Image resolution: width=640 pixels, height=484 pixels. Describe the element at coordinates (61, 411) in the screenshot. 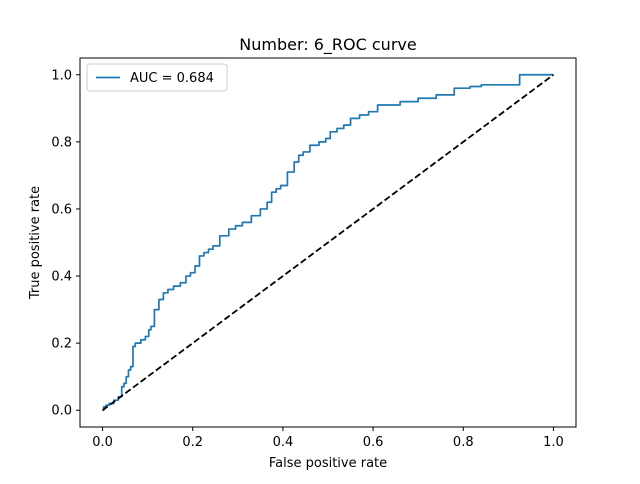

I see `y-tick-label: 0.0` at that location.